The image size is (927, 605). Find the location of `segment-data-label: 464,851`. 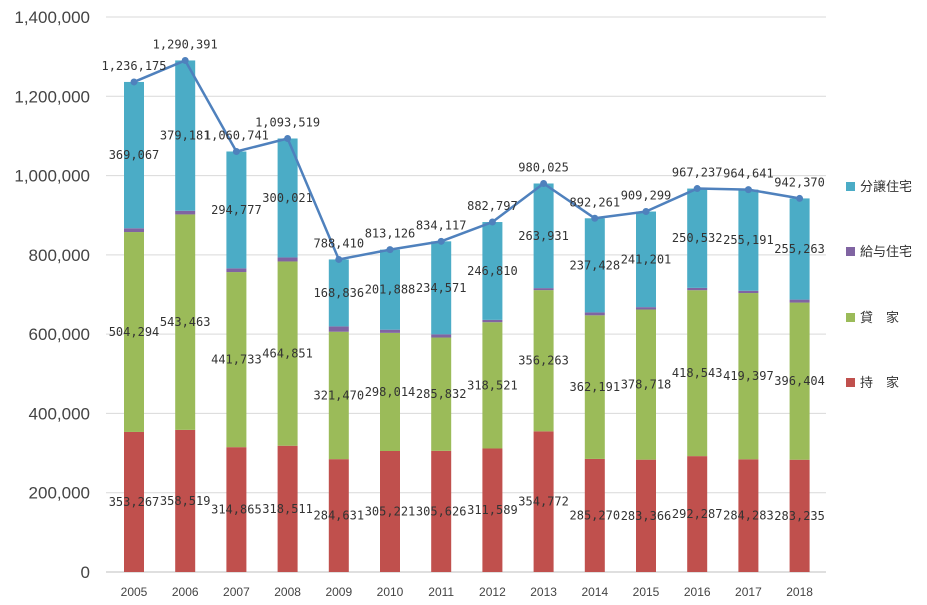

segment-data-label: 464,851 is located at coordinates (287, 354).